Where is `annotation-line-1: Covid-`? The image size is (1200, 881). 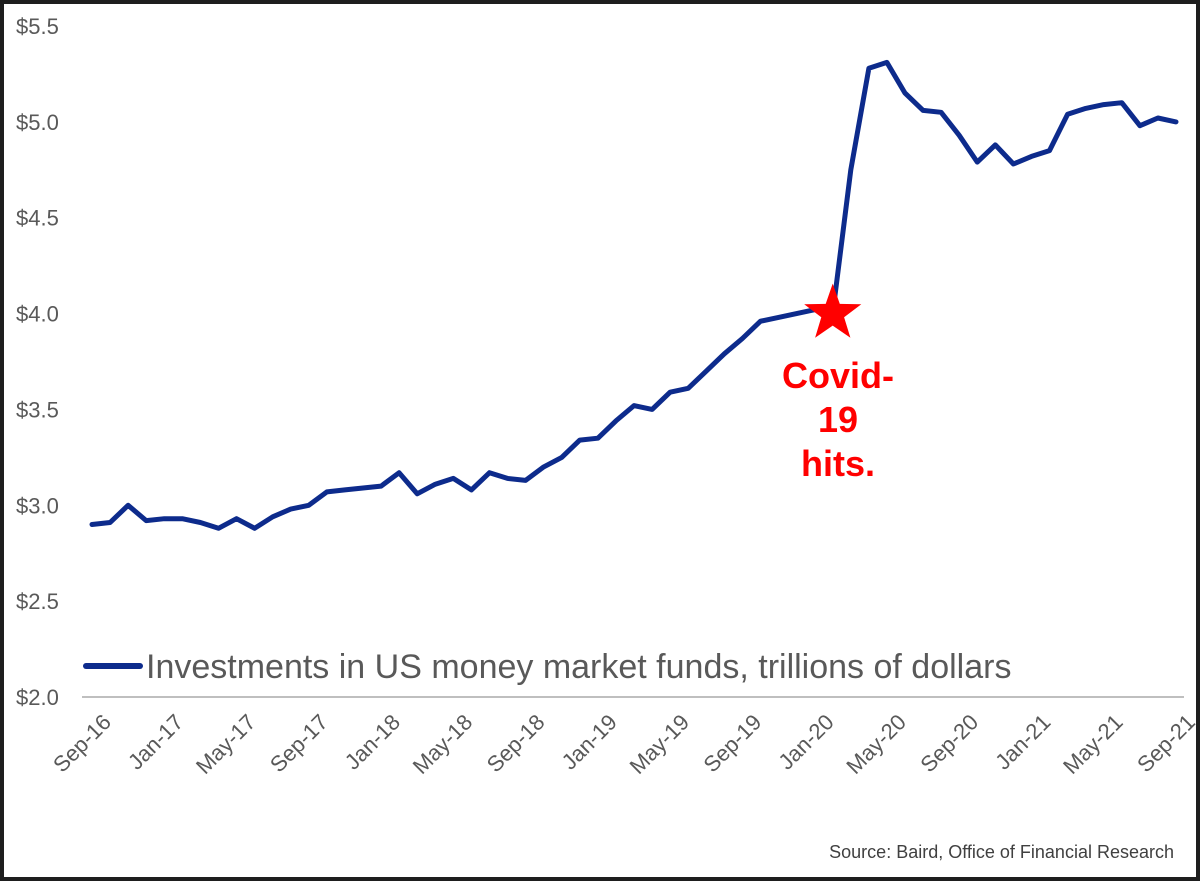
annotation-line-1: Covid- is located at coordinates (838, 375).